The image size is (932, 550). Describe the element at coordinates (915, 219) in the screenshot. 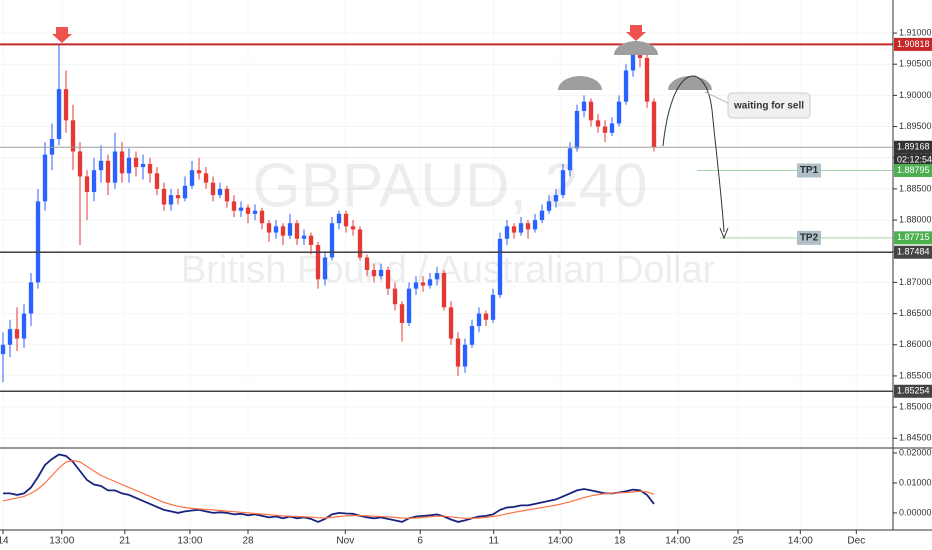

I see `y-tick-label: 1.88000` at that location.